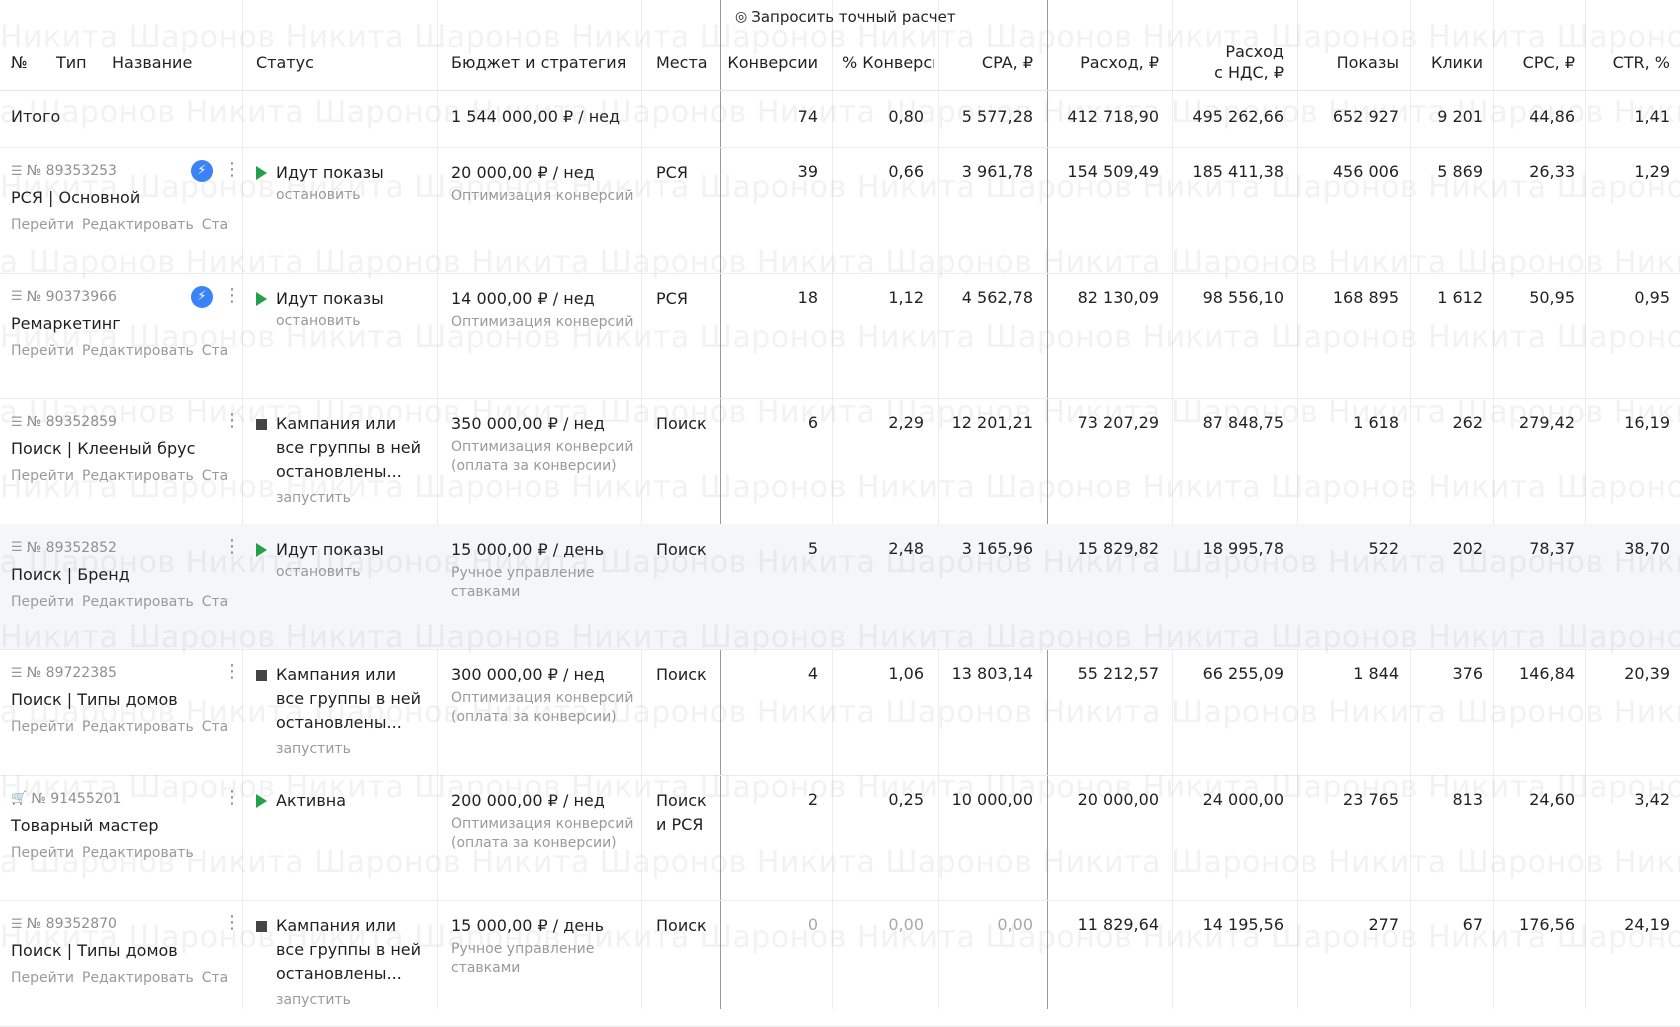 The height and width of the screenshot is (1027, 1680). What do you see at coordinates (152, 62) in the screenshot?
I see `col-header-name: Название` at bounding box center [152, 62].